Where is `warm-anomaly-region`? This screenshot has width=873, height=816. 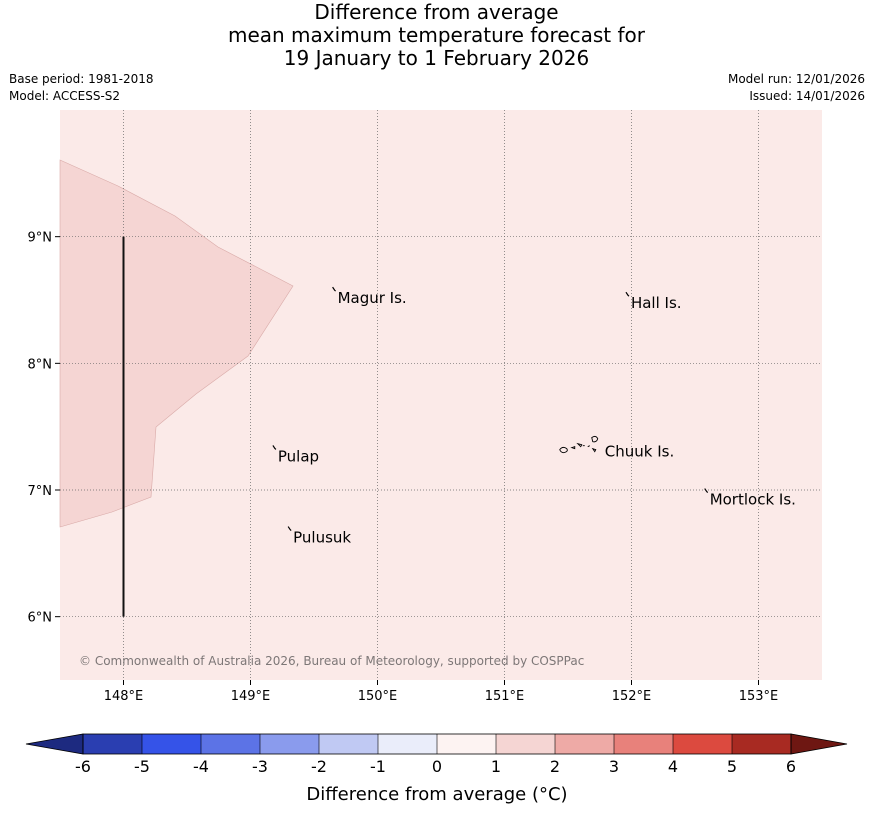
warm-anomaly-region is located at coordinates (176, 343).